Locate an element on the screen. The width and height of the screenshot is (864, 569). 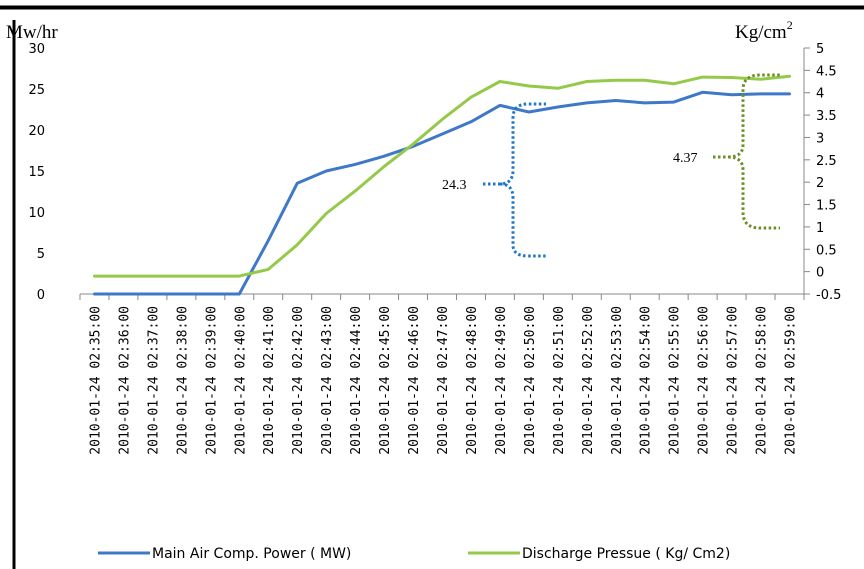
x-tick-label: 2010-01-24 02:45:00 is located at coordinates (385, 380).